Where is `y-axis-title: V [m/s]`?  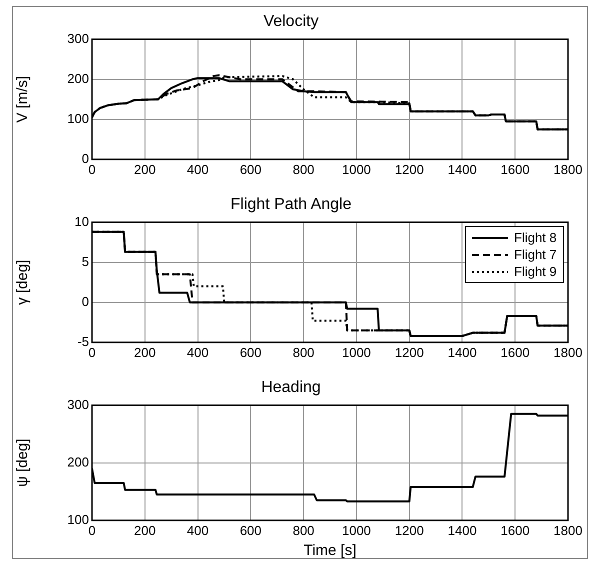
y-axis-title: V [m/s] is located at coordinates (23, 99).